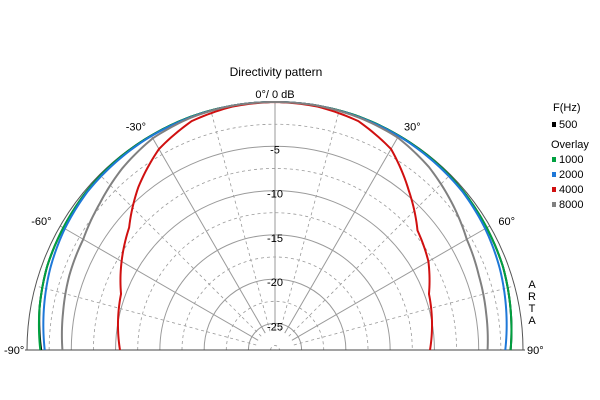 The height and width of the screenshot is (400, 600). What do you see at coordinates (275, 150) in the screenshot?
I see `radial-label: -5` at bounding box center [275, 150].